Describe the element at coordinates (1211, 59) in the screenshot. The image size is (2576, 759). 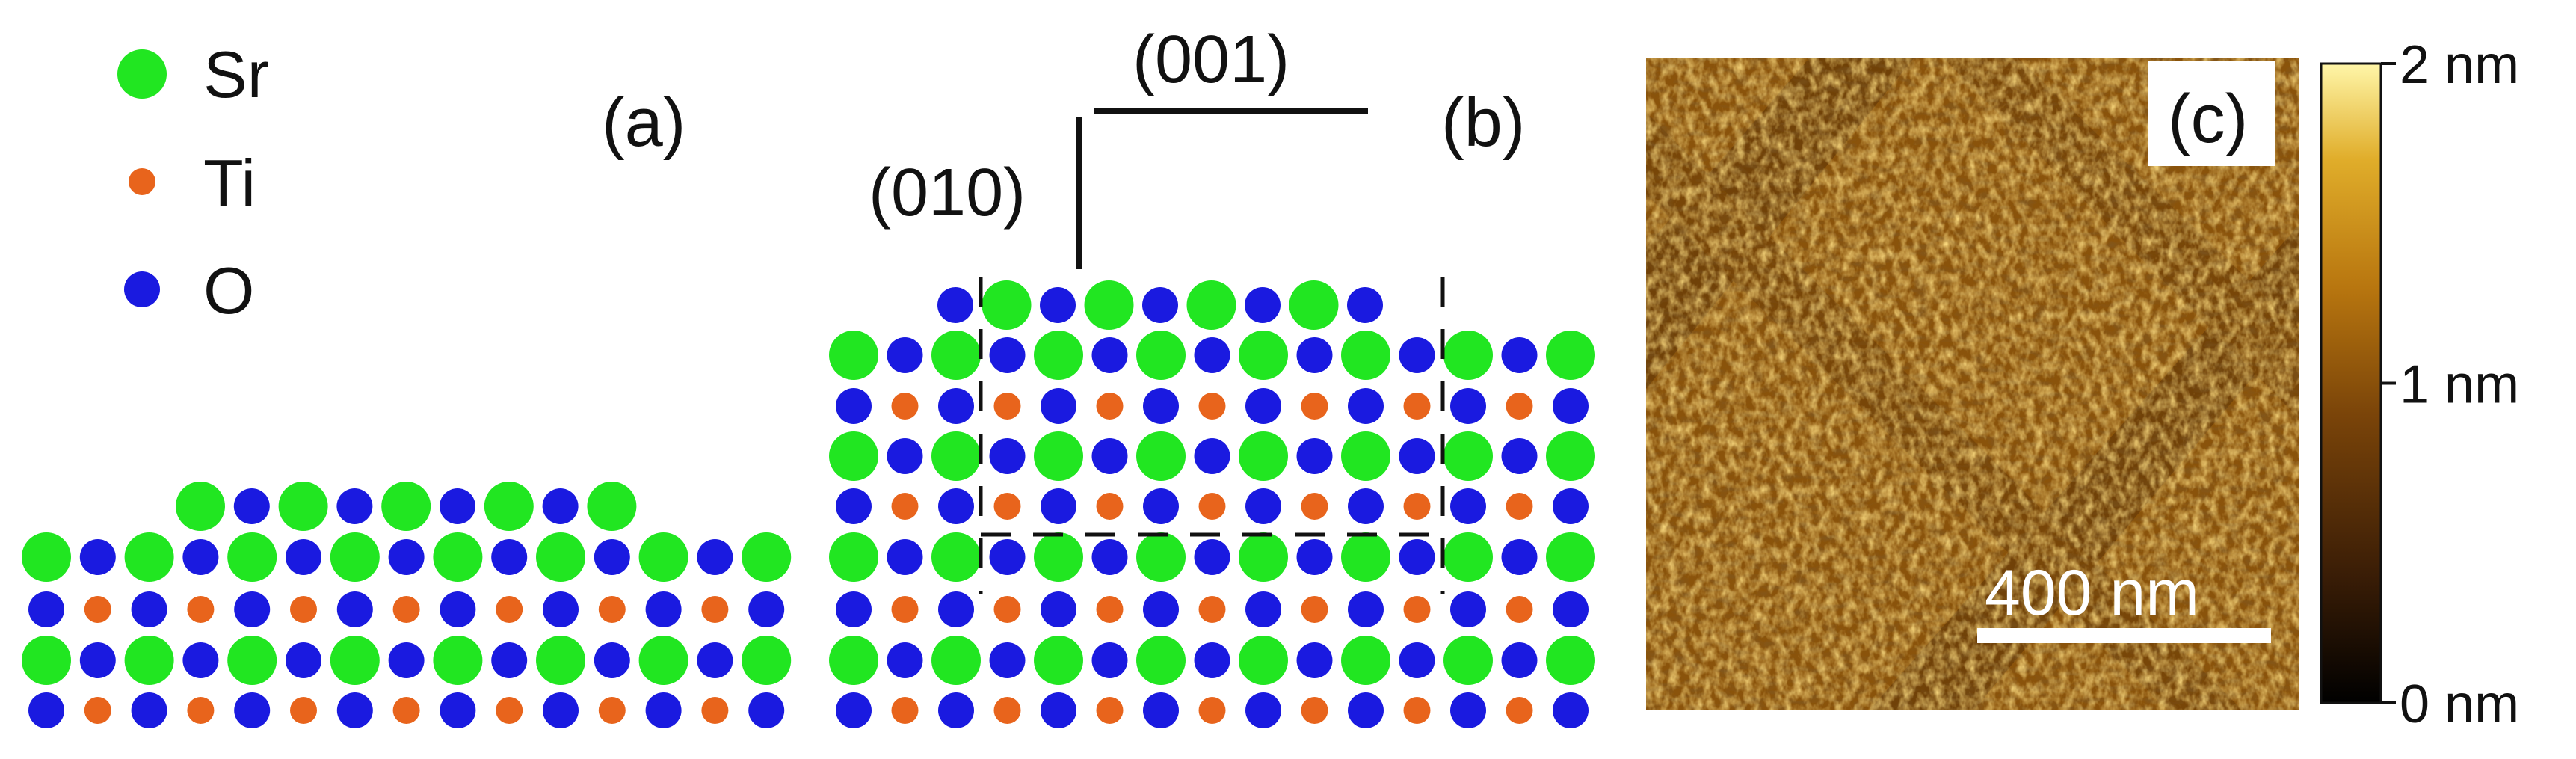
I see `direction-label-001: (001)` at that location.